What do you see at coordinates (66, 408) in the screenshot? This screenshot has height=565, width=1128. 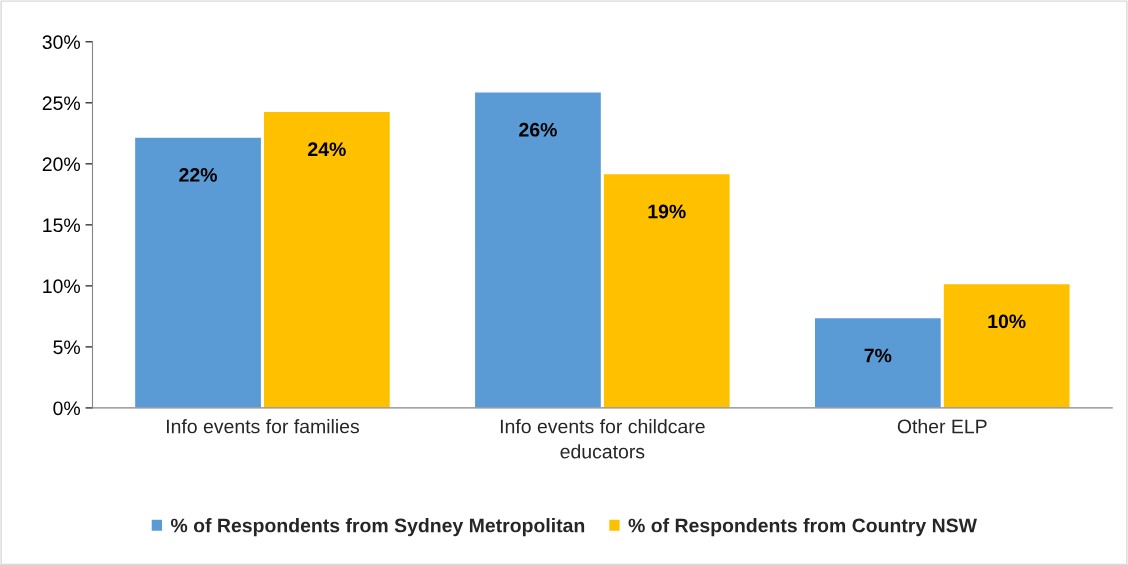 I see `y-tick-label: 0%` at bounding box center [66, 408].